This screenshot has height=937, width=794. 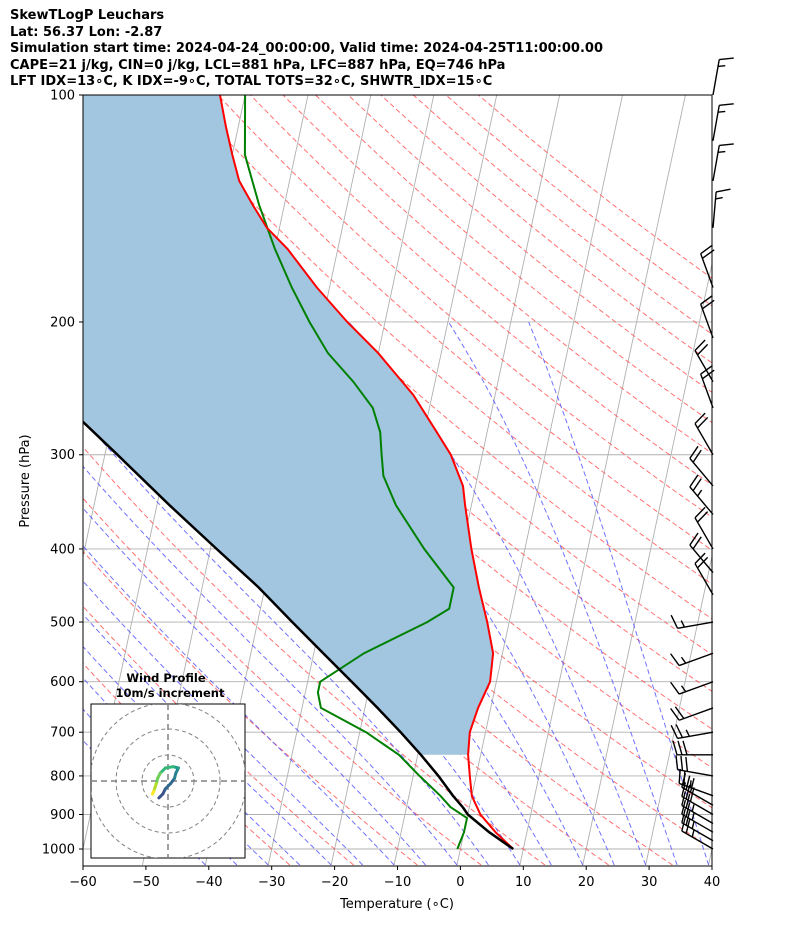 What do you see at coordinates (62, 455) in the screenshot?
I see `y-tick-label: 300` at bounding box center [62, 455].